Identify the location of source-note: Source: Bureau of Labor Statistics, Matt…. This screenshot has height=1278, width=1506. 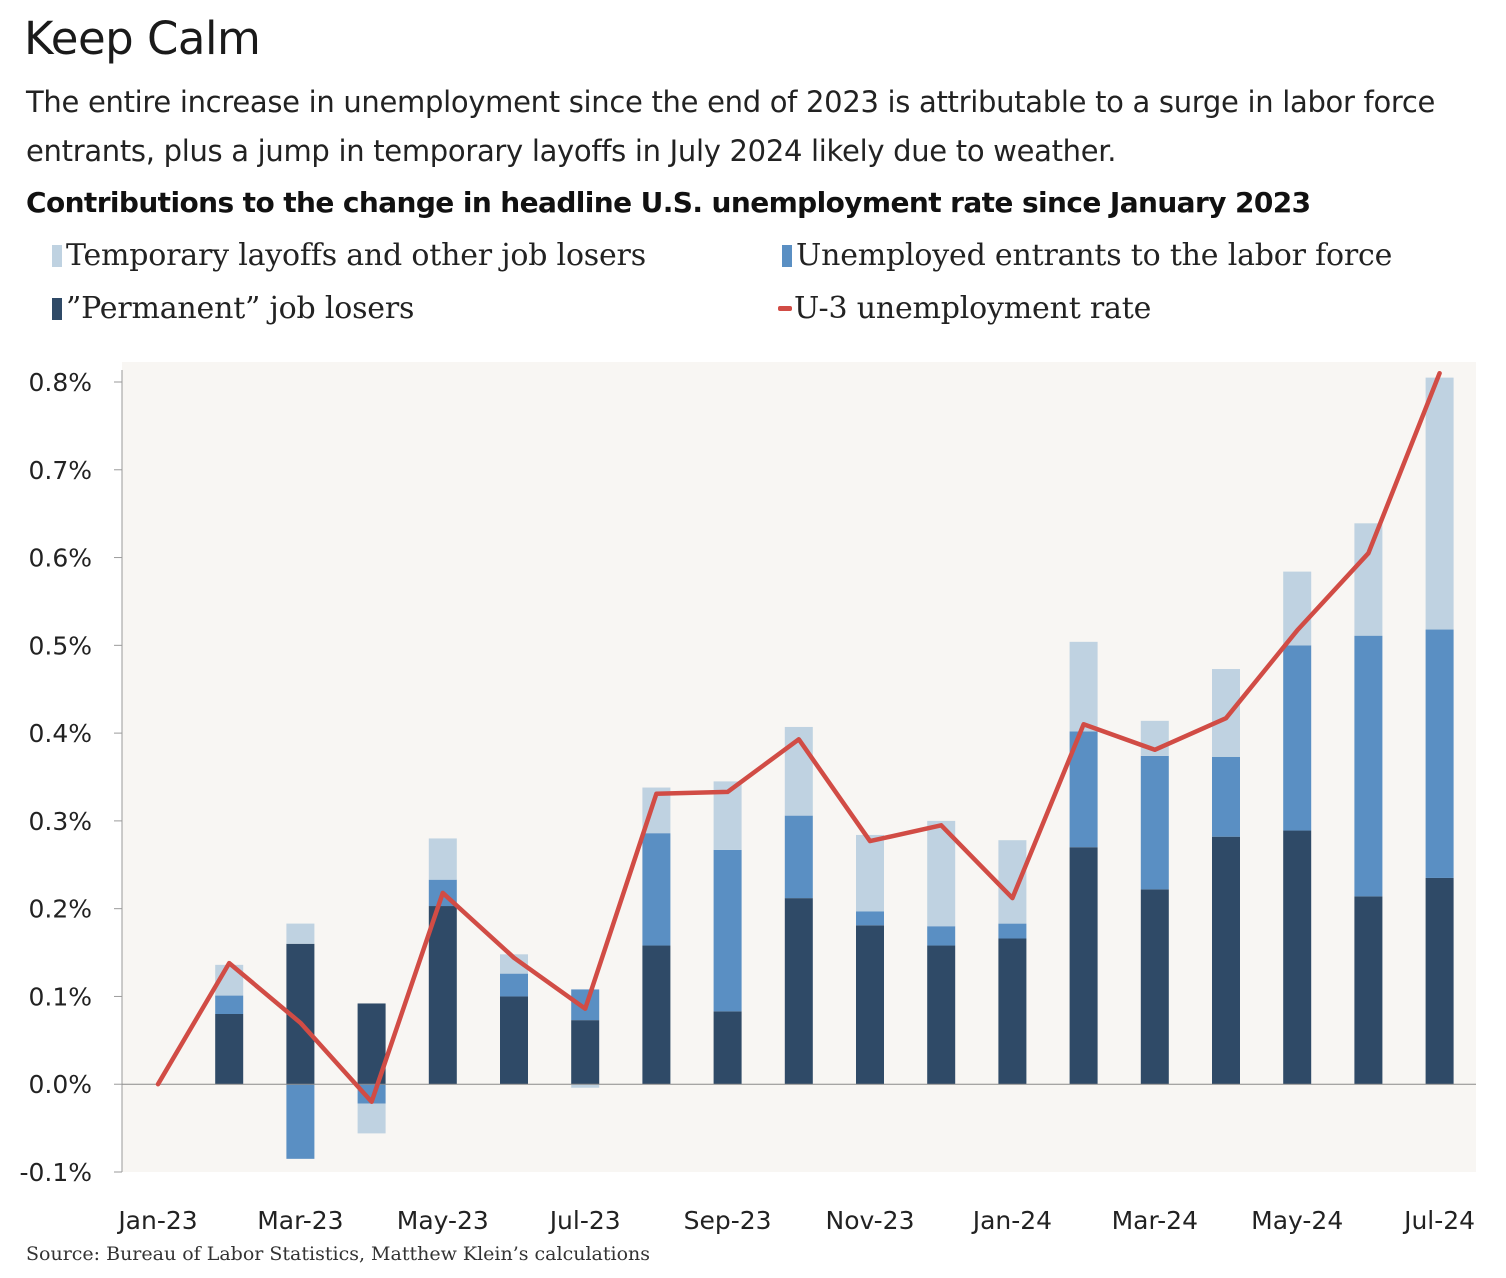
(338, 1254).